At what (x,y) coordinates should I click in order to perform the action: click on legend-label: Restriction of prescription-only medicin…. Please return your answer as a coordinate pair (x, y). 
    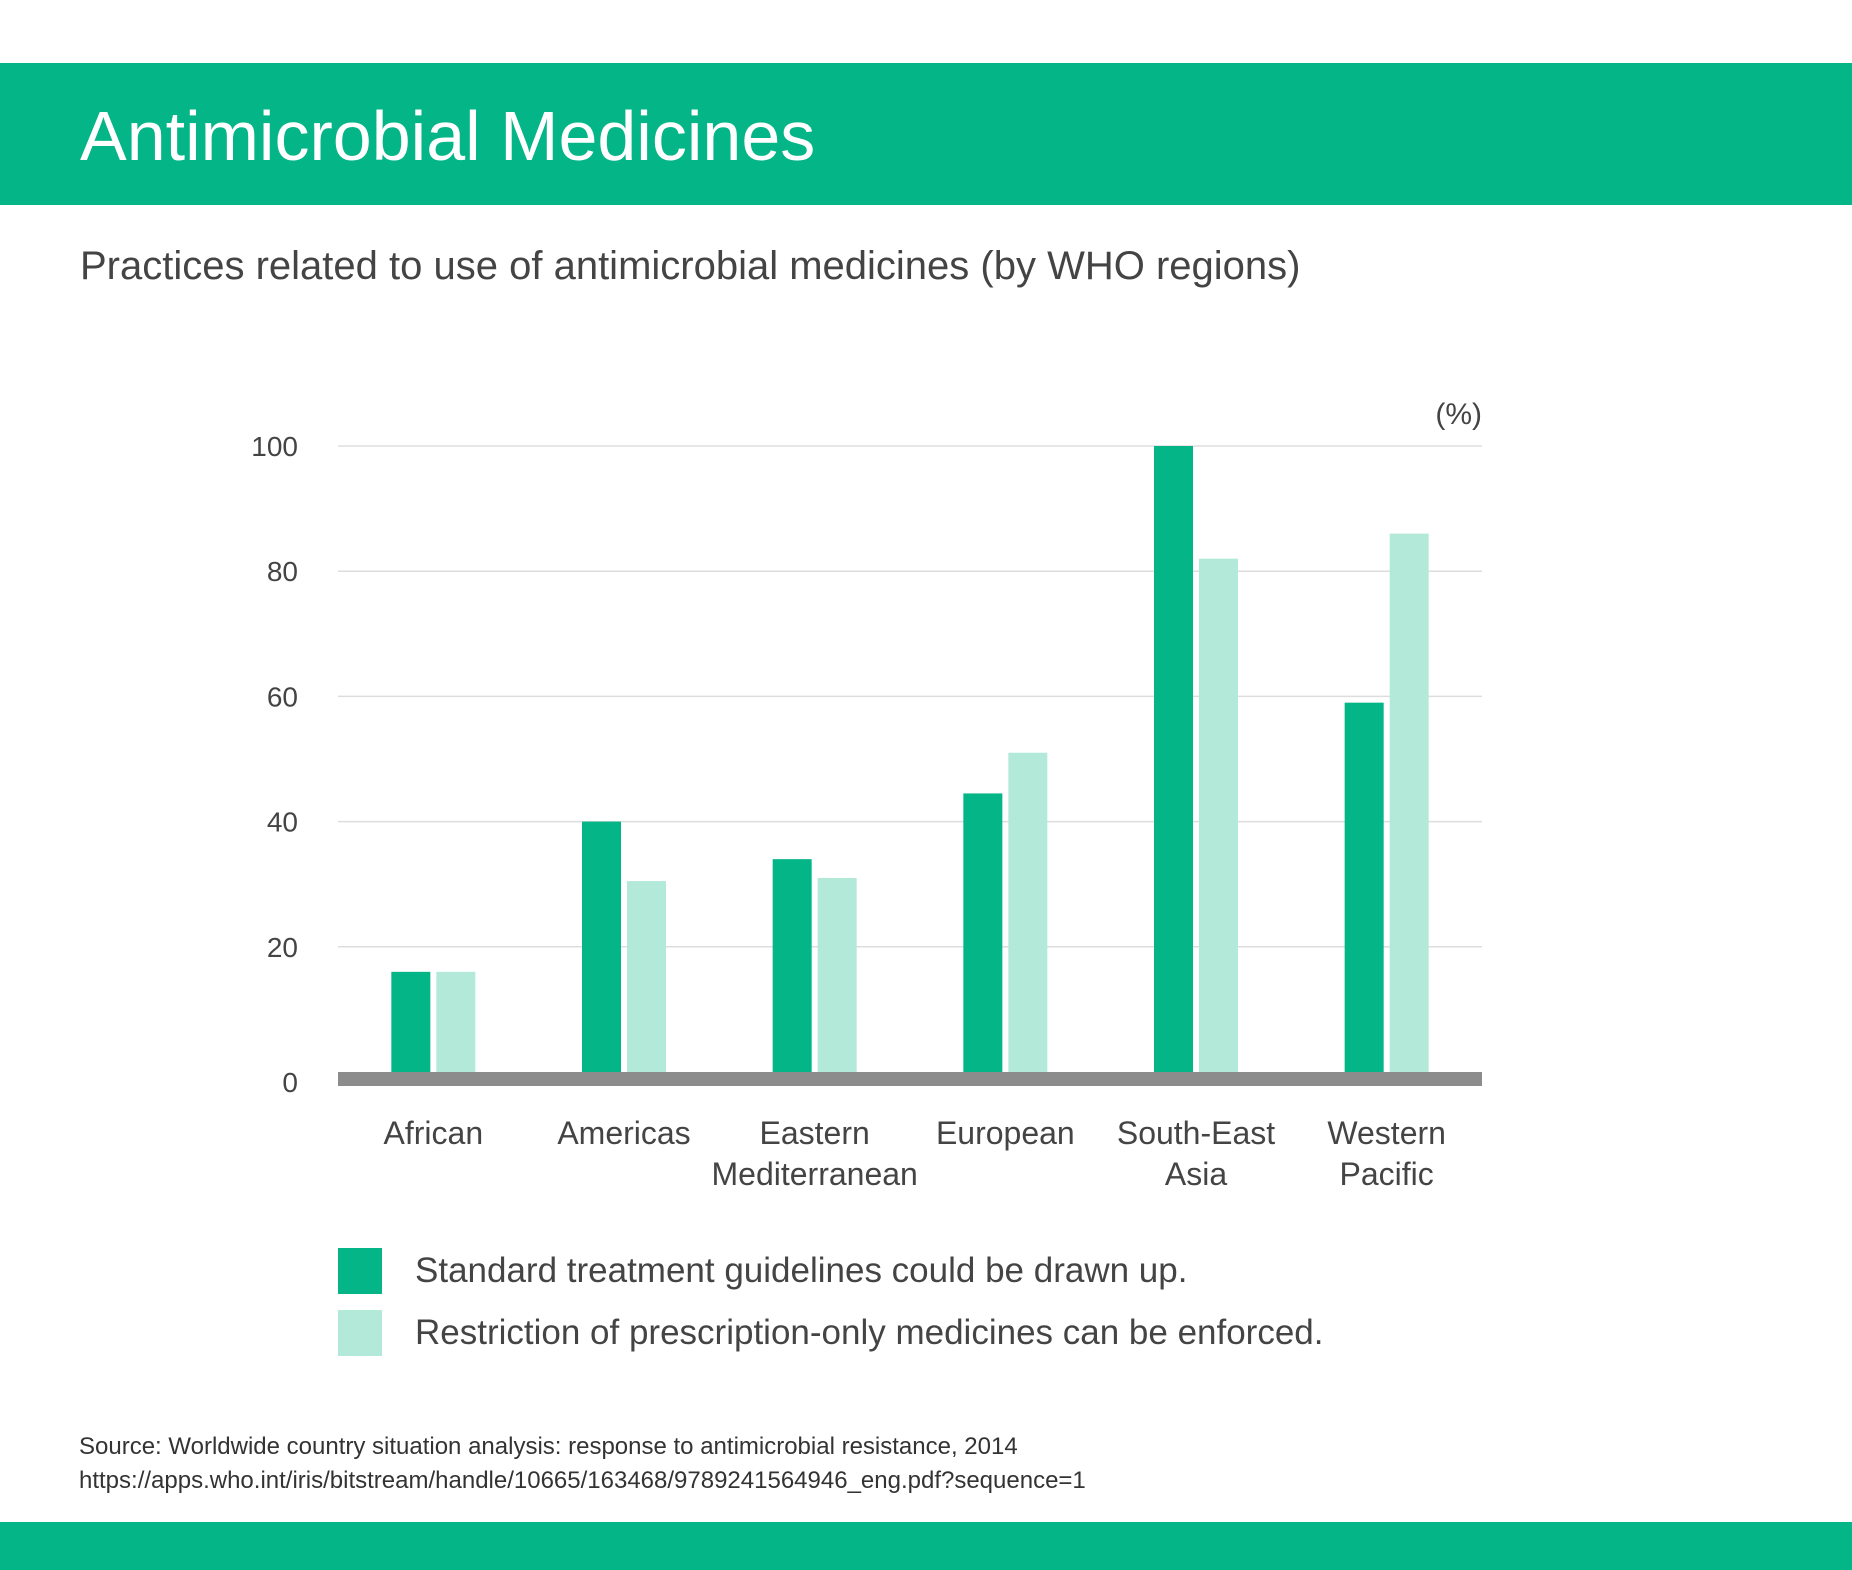
    Looking at the image, I should click on (869, 1332).